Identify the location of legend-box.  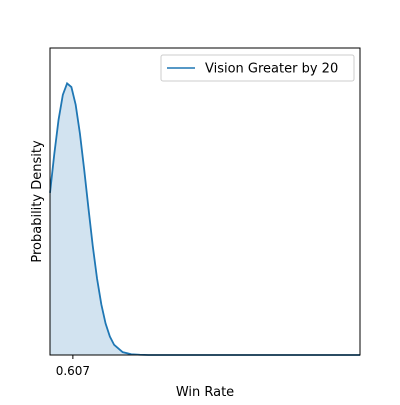
(257, 68).